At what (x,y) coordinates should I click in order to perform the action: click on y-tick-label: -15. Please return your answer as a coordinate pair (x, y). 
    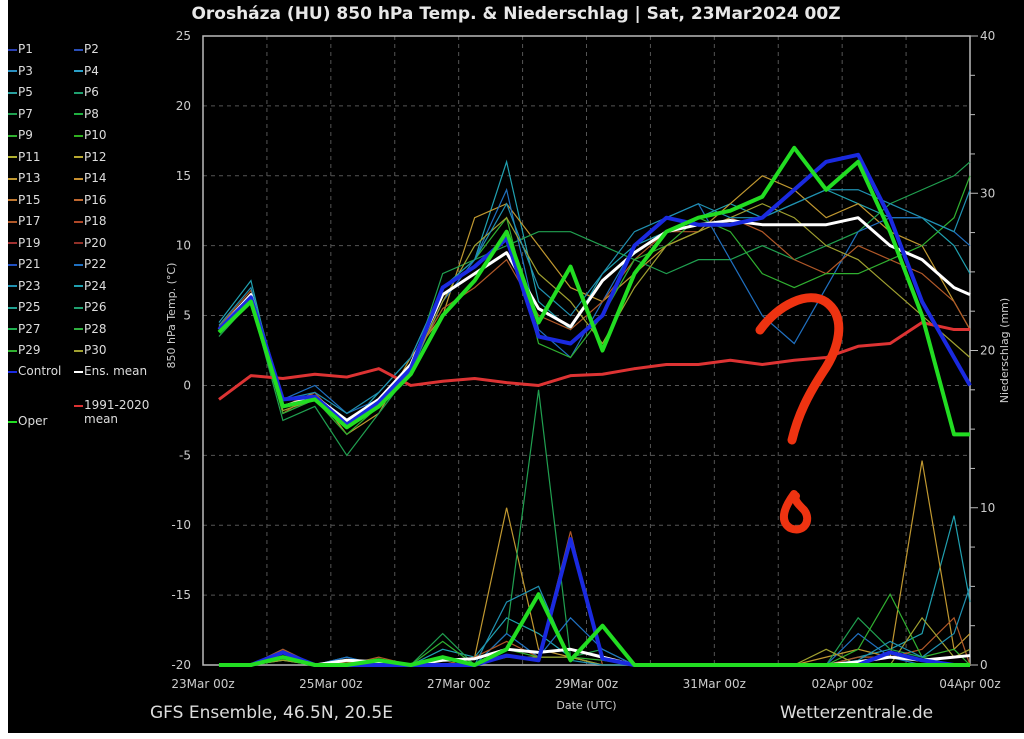
    Looking at the image, I should click on (181, 595).